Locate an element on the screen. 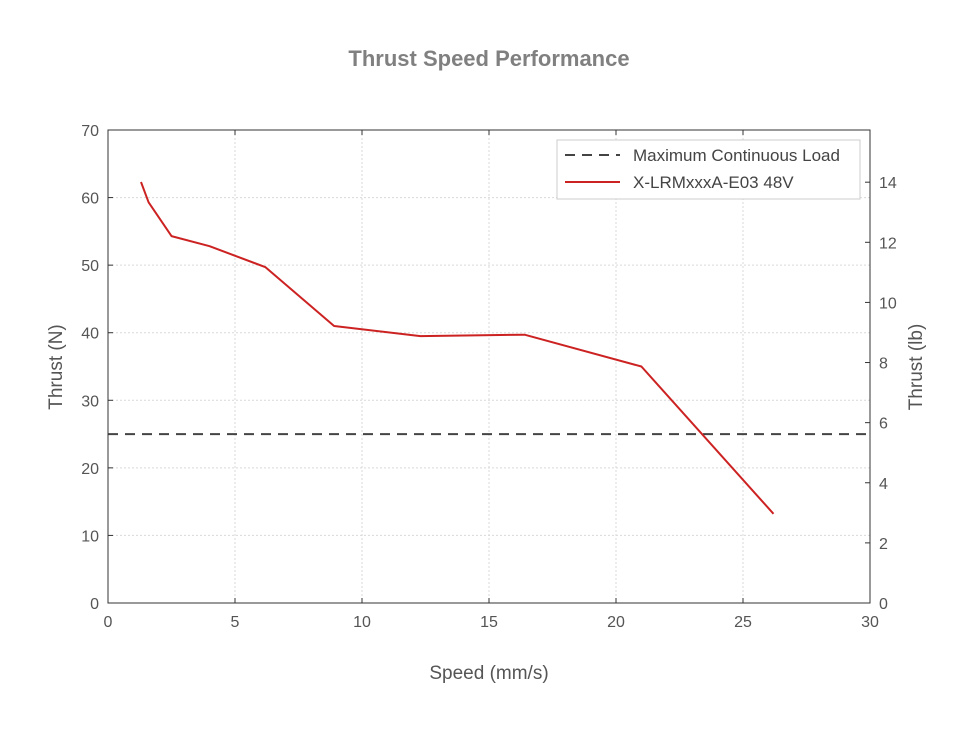 Image resolution: width=976 pixels, height=732 pixels. y-tick-label: 60 is located at coordinates (90, 199).